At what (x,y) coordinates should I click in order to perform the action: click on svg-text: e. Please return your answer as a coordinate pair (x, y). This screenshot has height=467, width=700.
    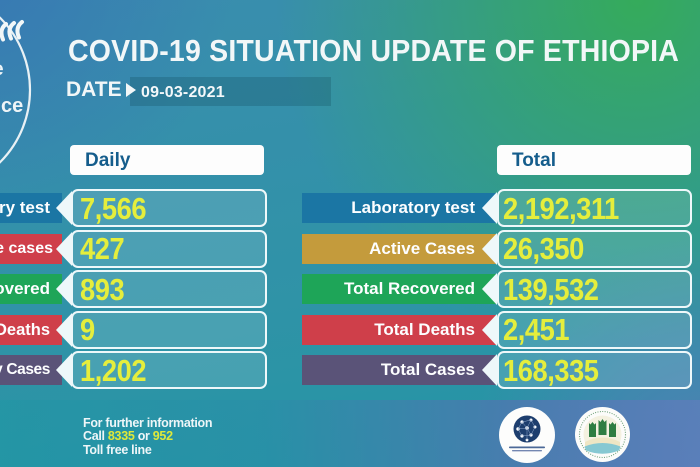
    Looking at the image, I should click on (2, 69).